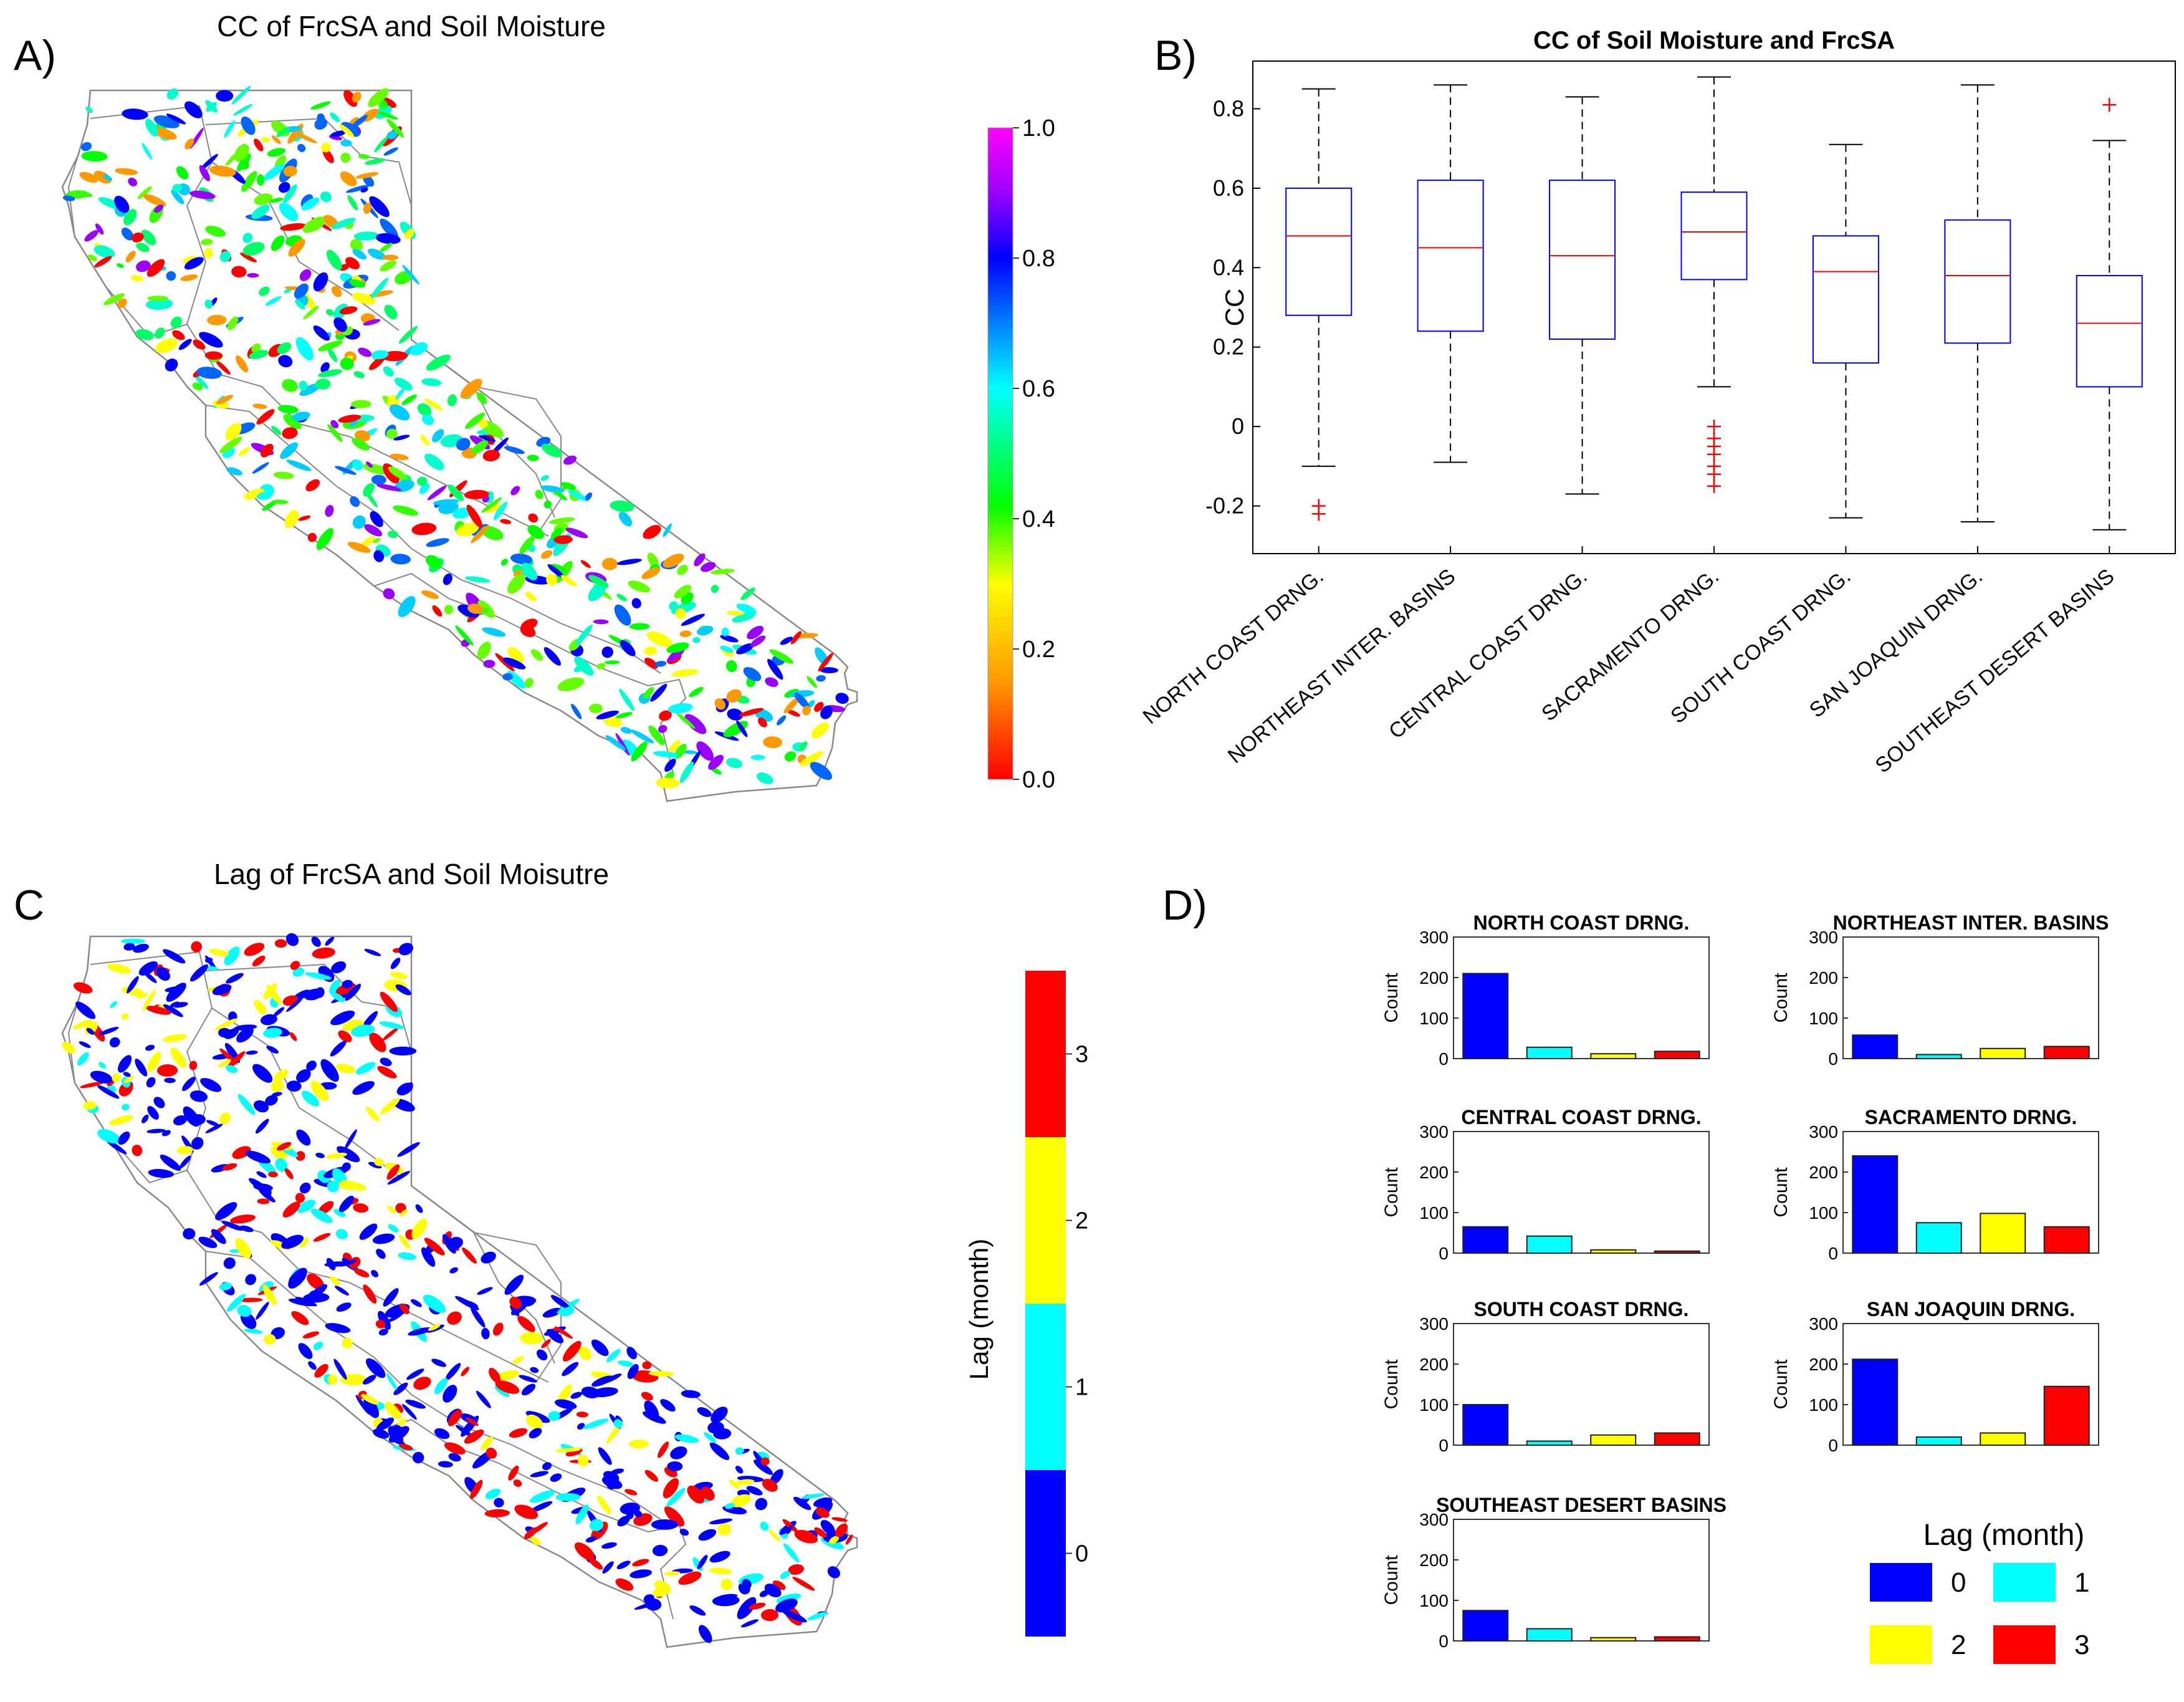 This screenshot has width=2184, height=1702. What do you see at coordinates (1000, 453) in the screenshot?
I see `cc-colorbar` at bounding box center [1000, 453].